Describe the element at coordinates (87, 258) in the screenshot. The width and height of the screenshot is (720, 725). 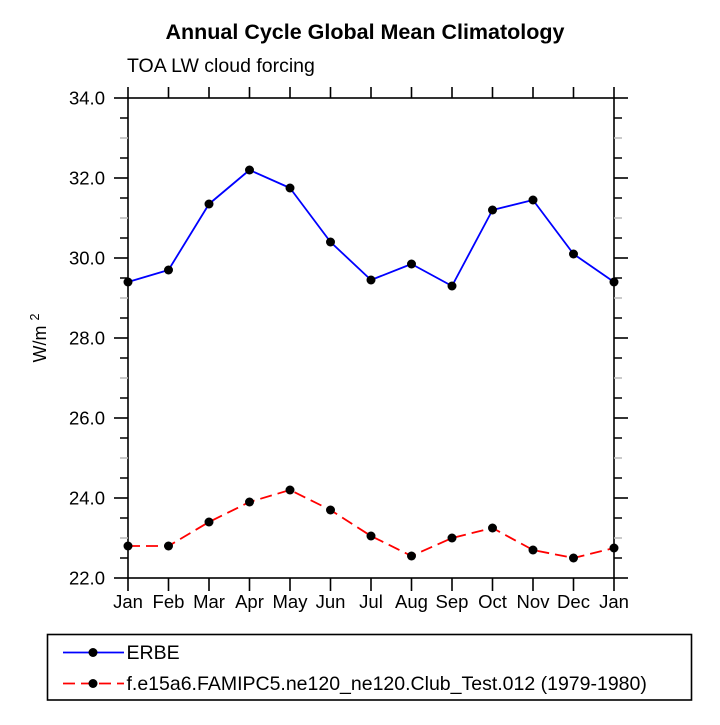
I see `y-tick-label: 30.0` at that location.